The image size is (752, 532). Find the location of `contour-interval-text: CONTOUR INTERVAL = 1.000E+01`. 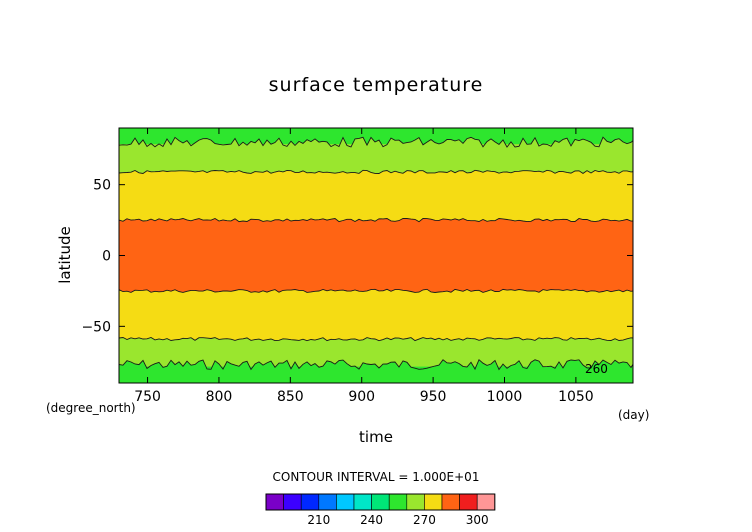

contour-interval-text: CONTOUR INTERVAL = 1.000E+01 is located at coordinates (376, 477).